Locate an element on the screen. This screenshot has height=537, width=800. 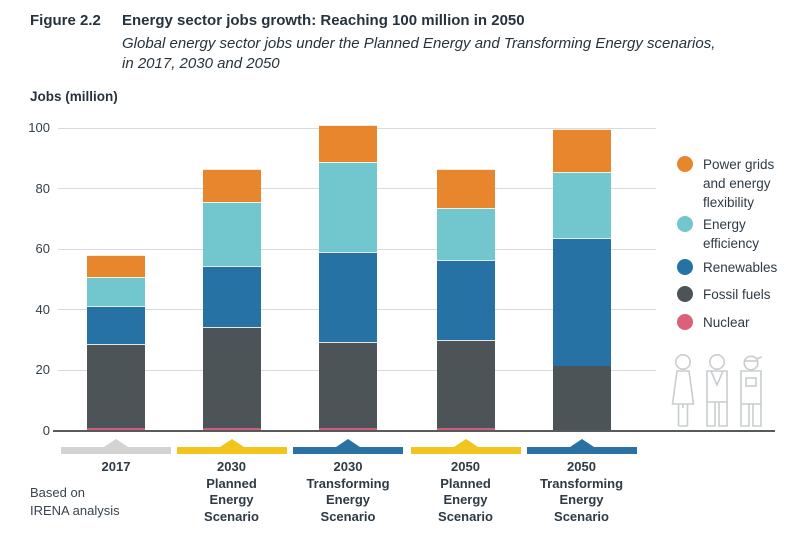
y-tick-label: 20 is located at coordinates (42, 370).